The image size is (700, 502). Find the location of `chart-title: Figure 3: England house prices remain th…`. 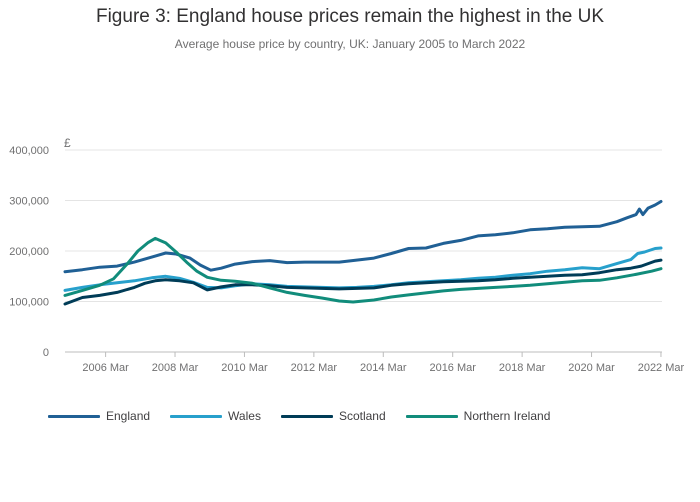

chart-title: Figure 3: England house prices remain th… is located at coordinates (350, 16).